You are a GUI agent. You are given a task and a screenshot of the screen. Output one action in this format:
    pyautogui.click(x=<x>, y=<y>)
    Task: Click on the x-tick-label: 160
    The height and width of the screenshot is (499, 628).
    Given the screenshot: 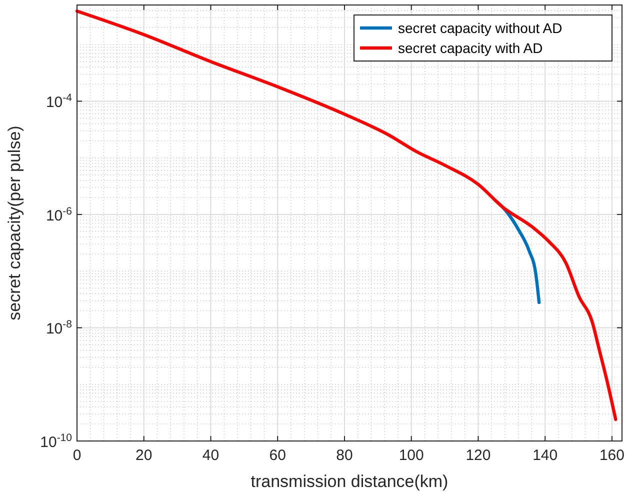 What is the action you would take?
    pyautogui.click(x=611, y=455)
    